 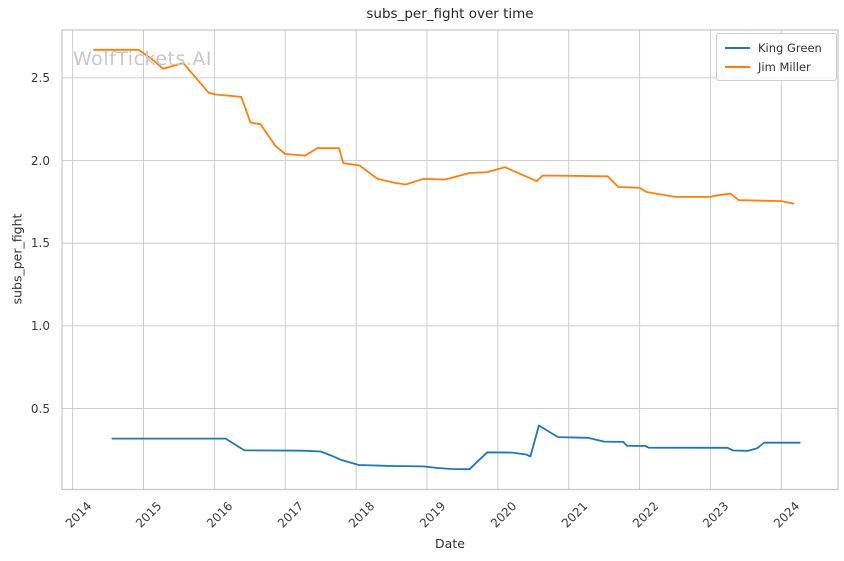 I want to click on legend-item-king-green: King Green, so click(x=775, y=47).